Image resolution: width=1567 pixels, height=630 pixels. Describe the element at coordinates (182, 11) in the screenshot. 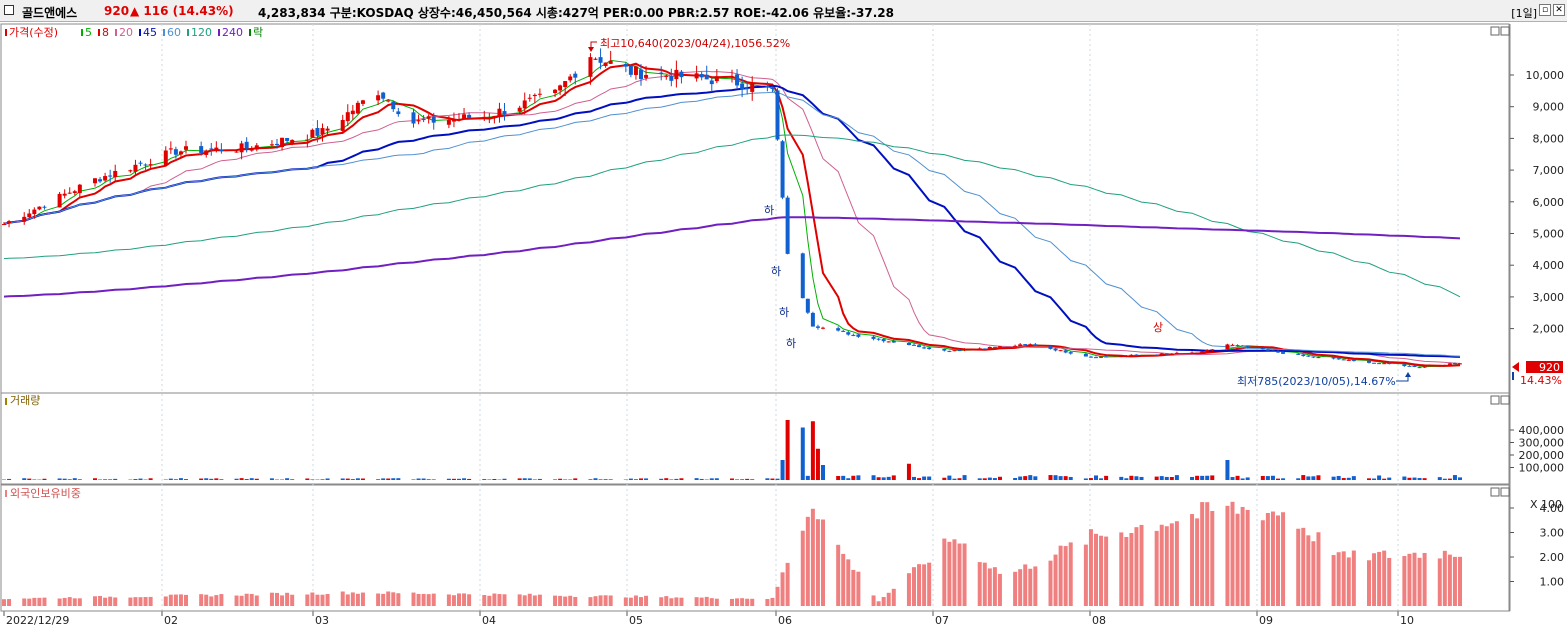

I see `price-change: ▲ 116 (14.43%)` at that location.